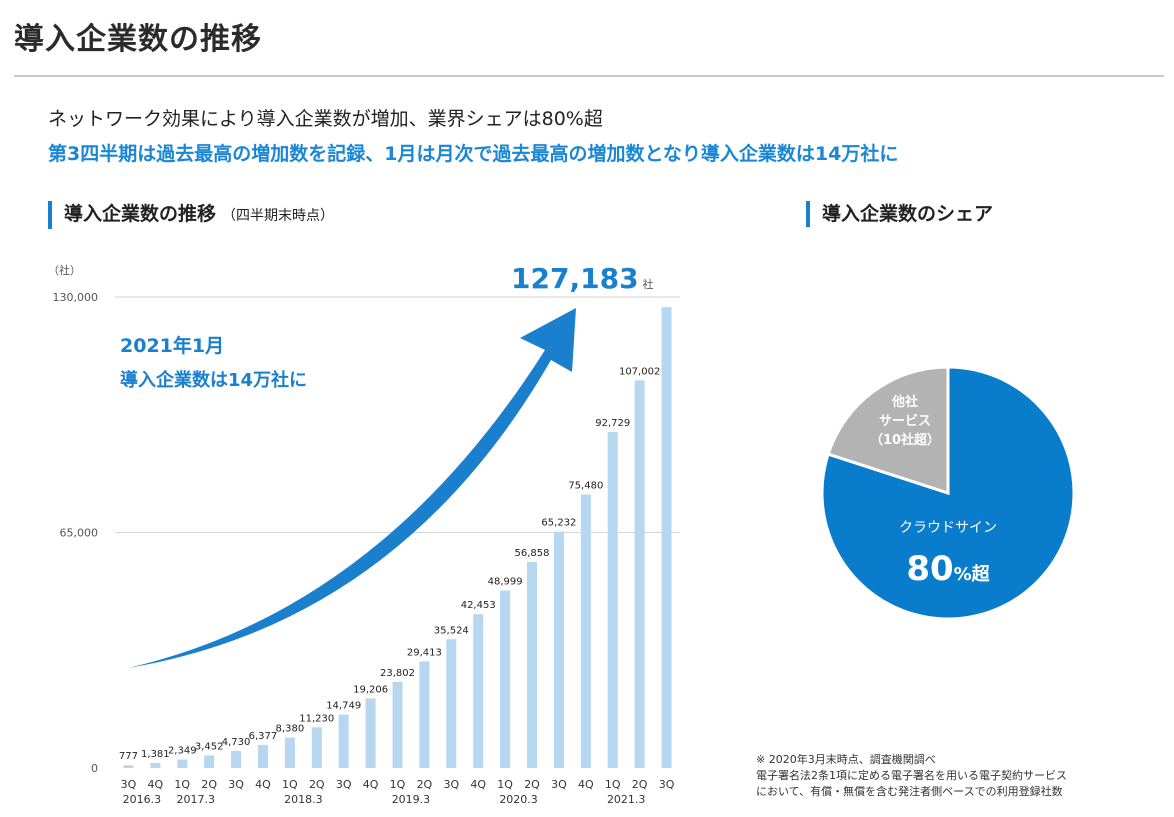 The height and width of the screenshot is (817, 1174). What do you see at coordinates (589, 76) in the screenshot?
I see `title-divider` at bounding box center [589, 76].